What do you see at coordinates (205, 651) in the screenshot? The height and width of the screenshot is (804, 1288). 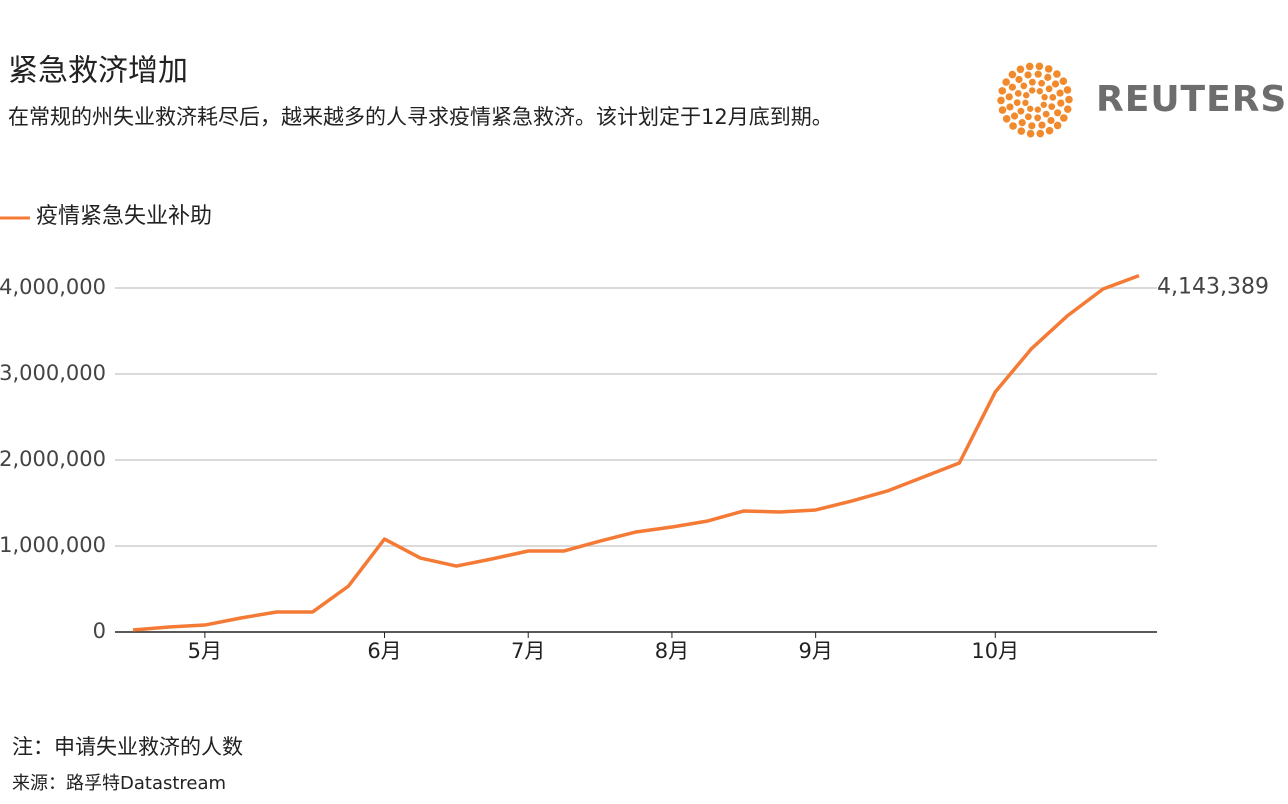 I see `x-tick-label: 5月` at bounding box center [205, 651].